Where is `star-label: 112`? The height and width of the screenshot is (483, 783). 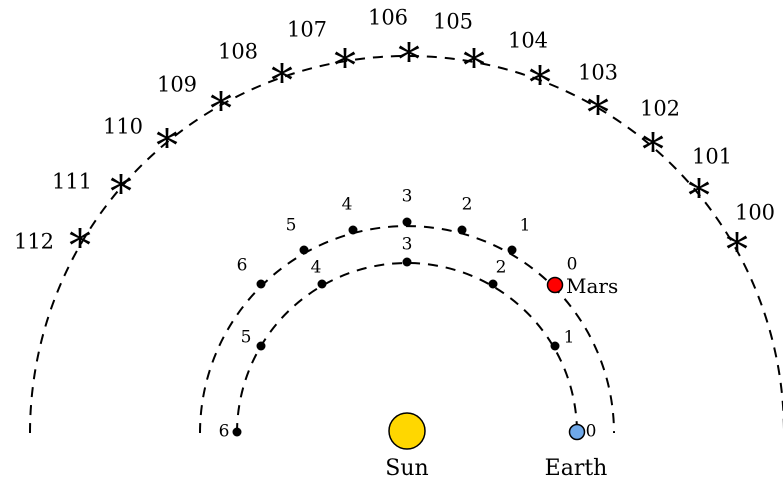
star-label: 112 is located at coordinates (34, 242).